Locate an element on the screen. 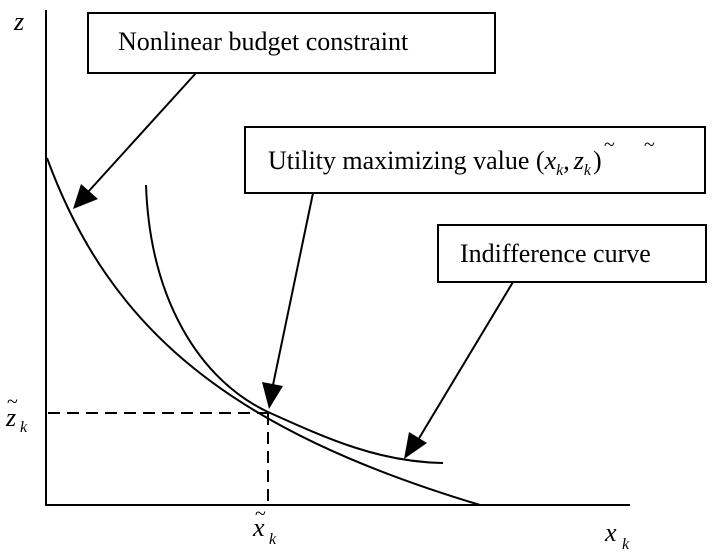 The width and height of the screenshot is (717, 557). z-tilde-label: z is located at coordinates (10, 417).